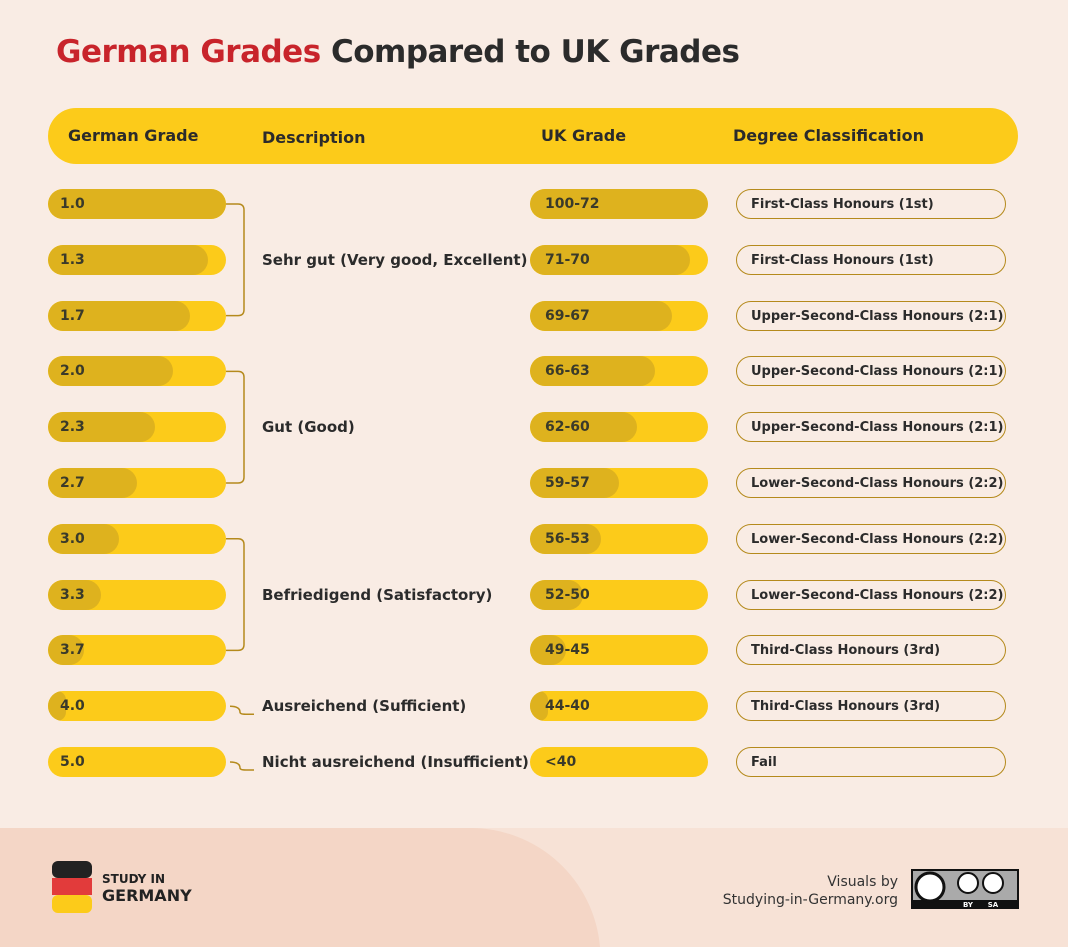  I want to click on uk-grade-bar: <40, so click(619, 762).